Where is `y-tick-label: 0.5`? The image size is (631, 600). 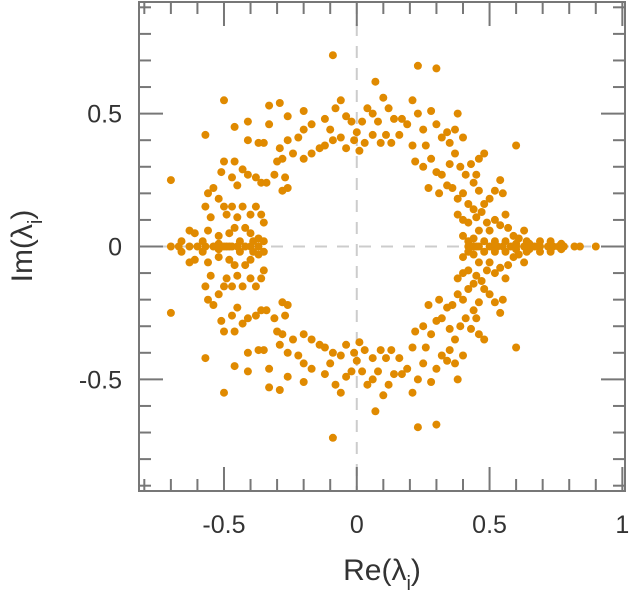 y-tick-label: 0.5 is located at coordinates (104, 115).